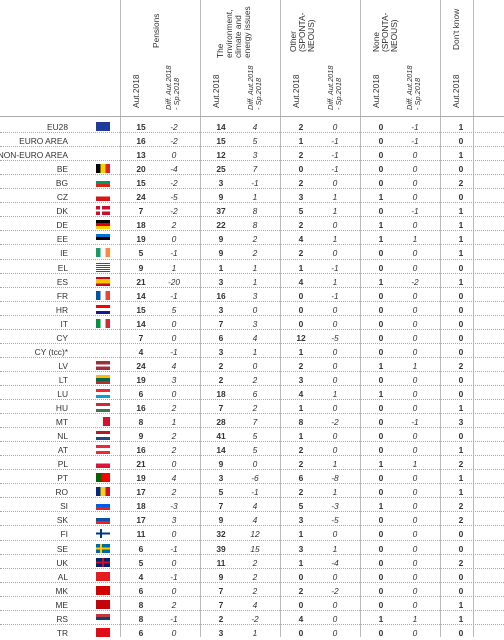  What do you see at coordinates (62, 576) in the screenshot?
I see `country-name: AL` at bounding box center [62, 576].